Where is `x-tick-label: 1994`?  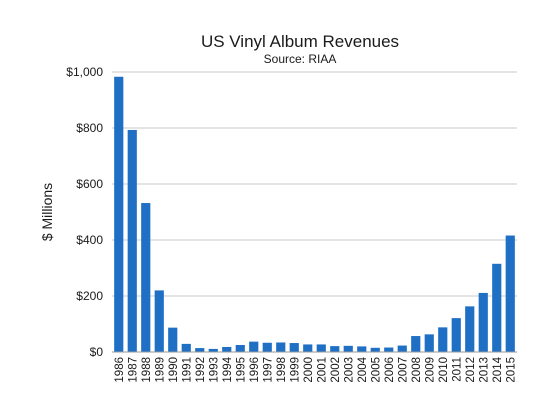 x-tick-label: 1994 is located at coordinates (228, 369).